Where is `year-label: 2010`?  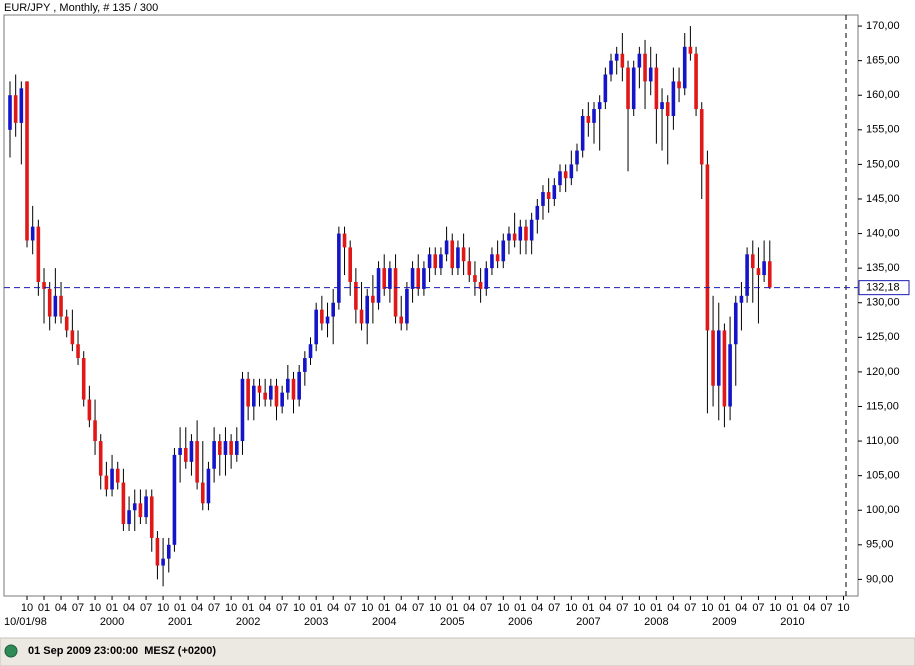 year-label: 2010 is located at coordinates (792, 622).